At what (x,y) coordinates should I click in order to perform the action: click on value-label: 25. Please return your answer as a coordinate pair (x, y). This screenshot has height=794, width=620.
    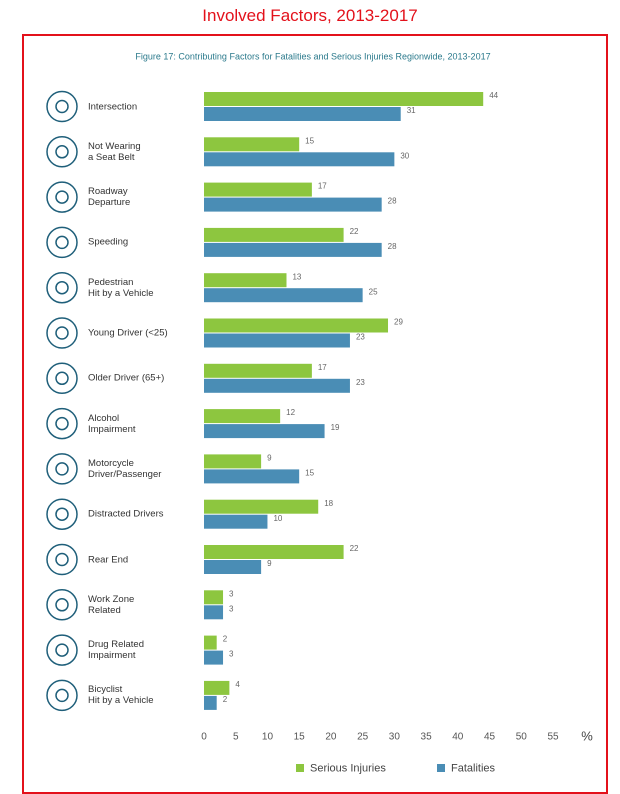
    Looking at the image, I should click on (373, 291).